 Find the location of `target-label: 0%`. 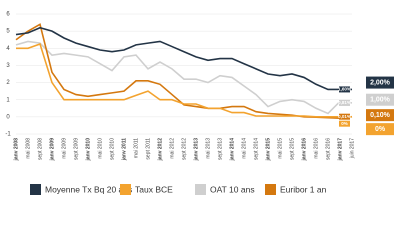

target-label: 0% is located at coordinates (380, 129).